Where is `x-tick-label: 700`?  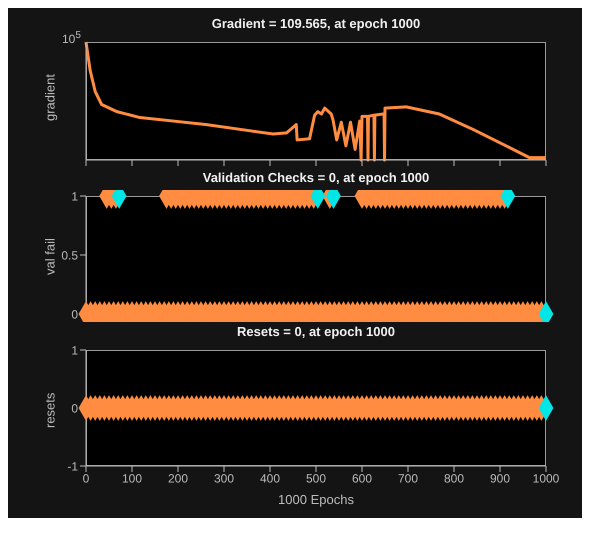
x-tick-label: 700 is located at coordinates (408, 479).